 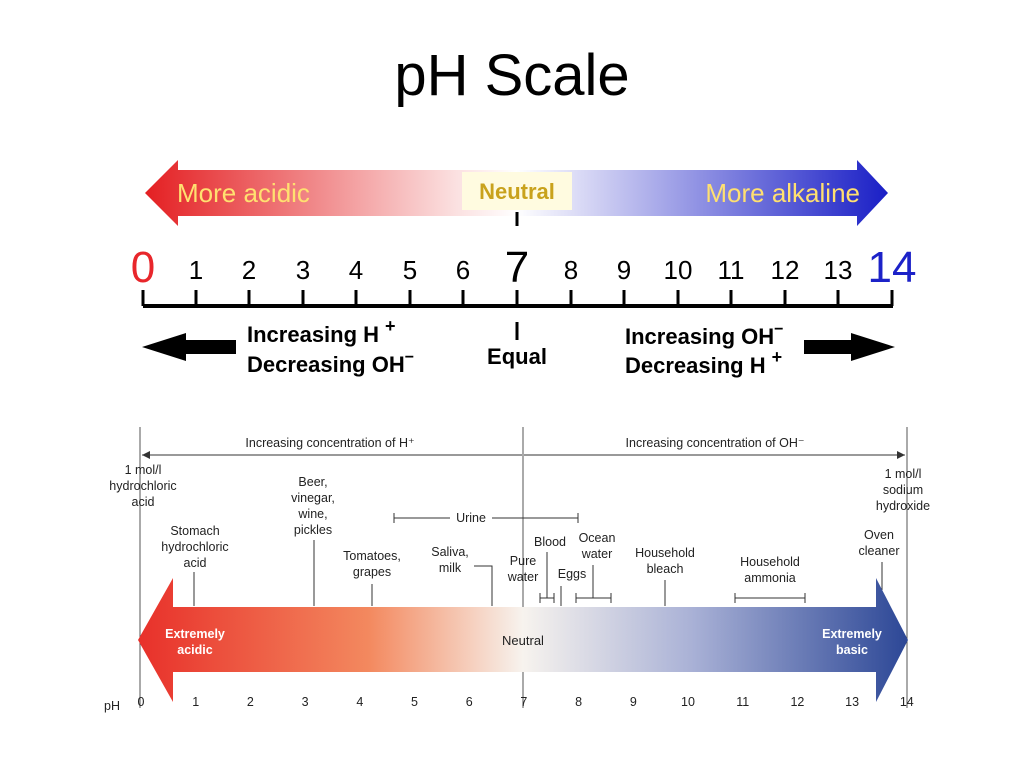 I want to click on ammonia-label: Household ammonia, so click(x=770, y=570).